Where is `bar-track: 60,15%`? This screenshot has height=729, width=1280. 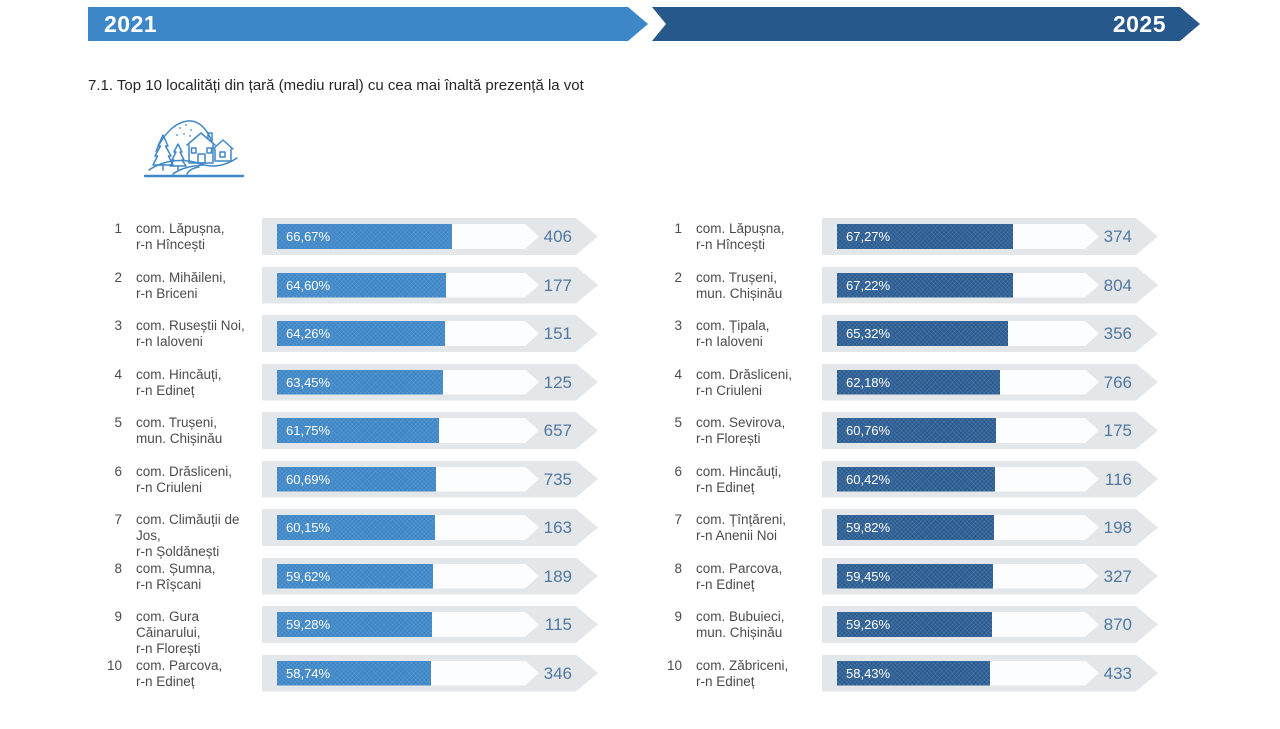 bar-track: 60,15% is located at coordinates (408, 527).